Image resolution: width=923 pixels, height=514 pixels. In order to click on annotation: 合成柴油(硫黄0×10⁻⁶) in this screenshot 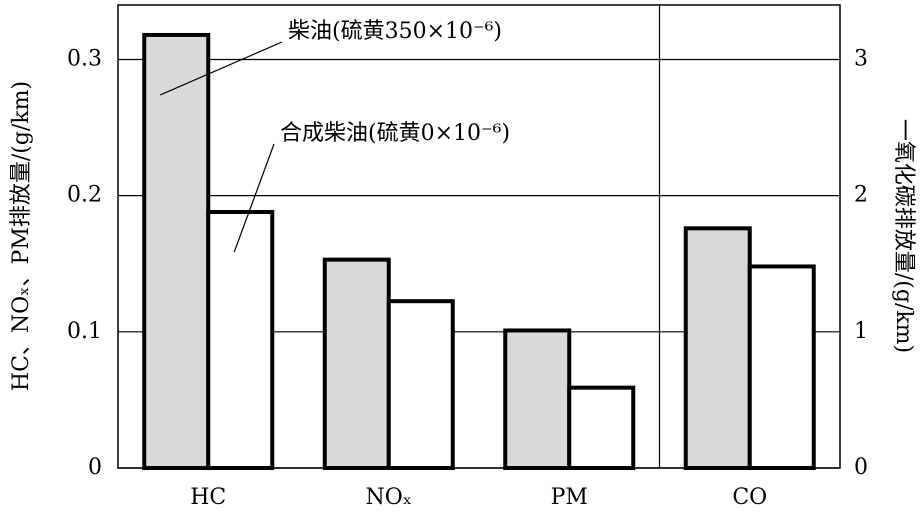, I will do `click(395, 133)`.